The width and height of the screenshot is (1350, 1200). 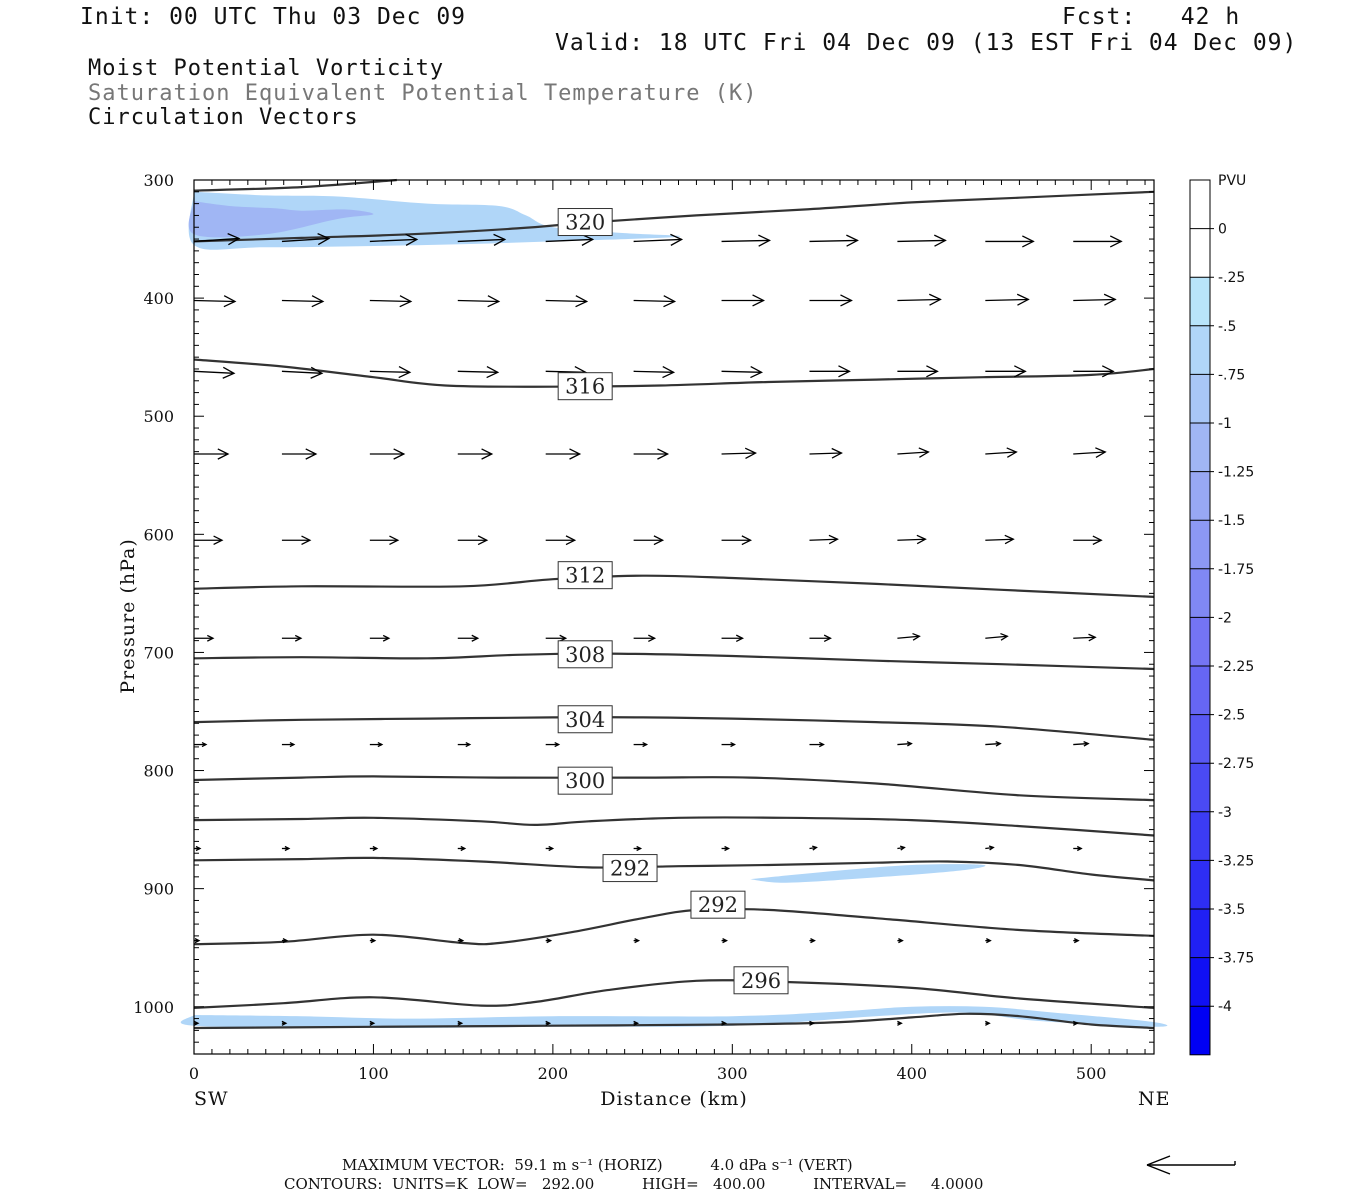 What do you see at coordinates (211, 1099) in the screenshot?
I see `x-left-direction-label: SW` at bounding box center [211, 1099].